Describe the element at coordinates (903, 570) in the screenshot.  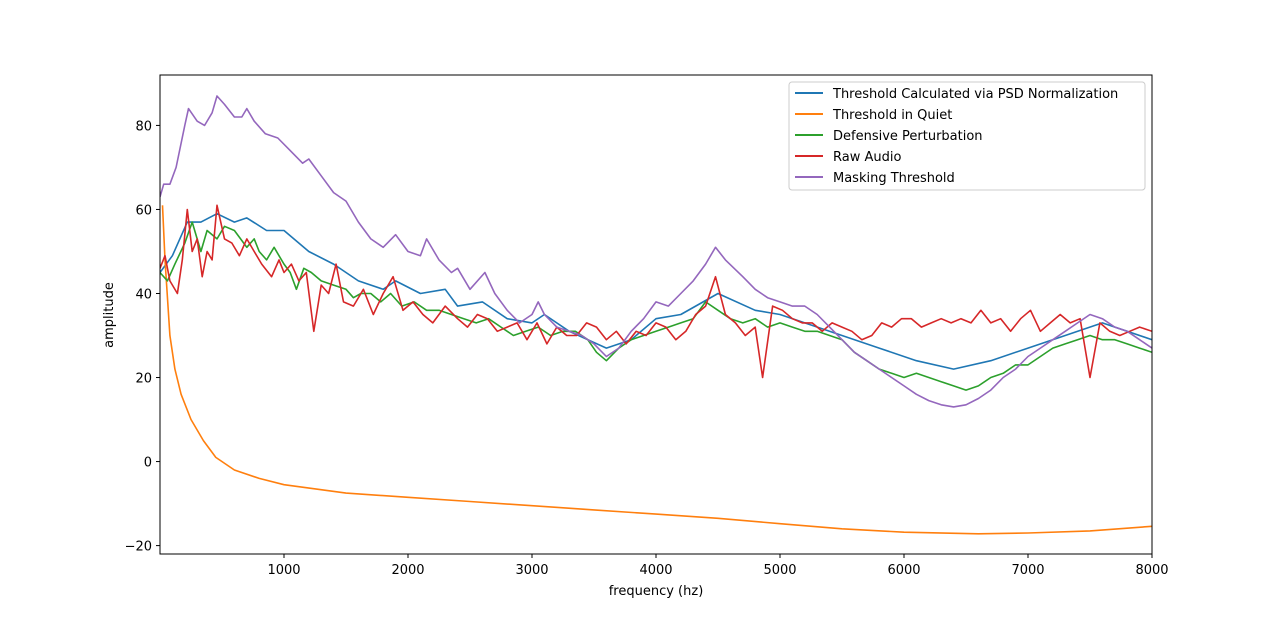
I see `x-tick-label: 6000` at that location.